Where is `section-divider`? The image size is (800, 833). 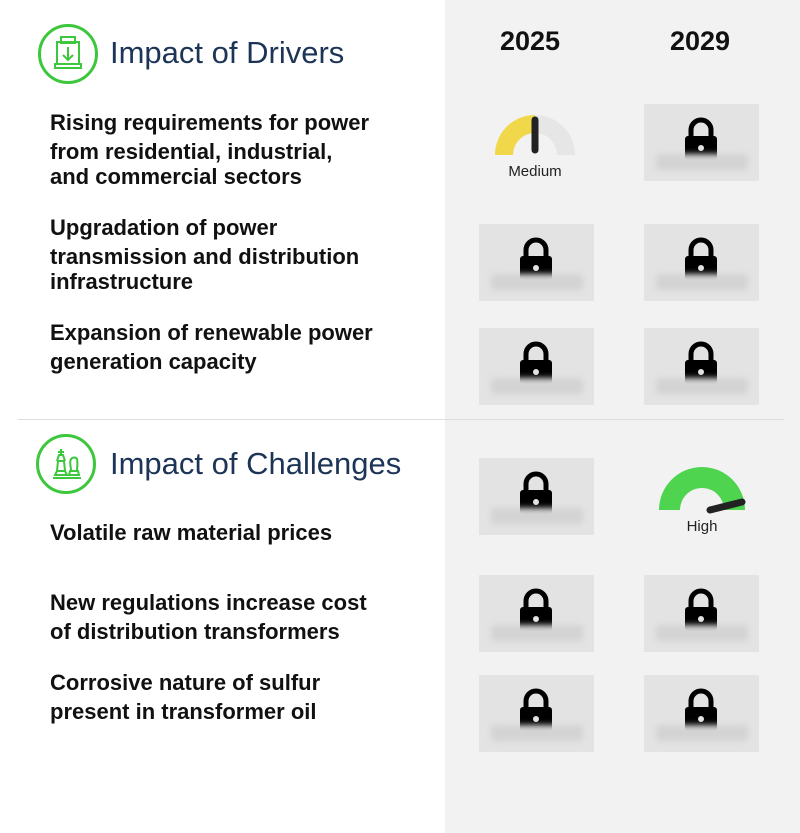 section-divider is located at coordinates (401, 419).